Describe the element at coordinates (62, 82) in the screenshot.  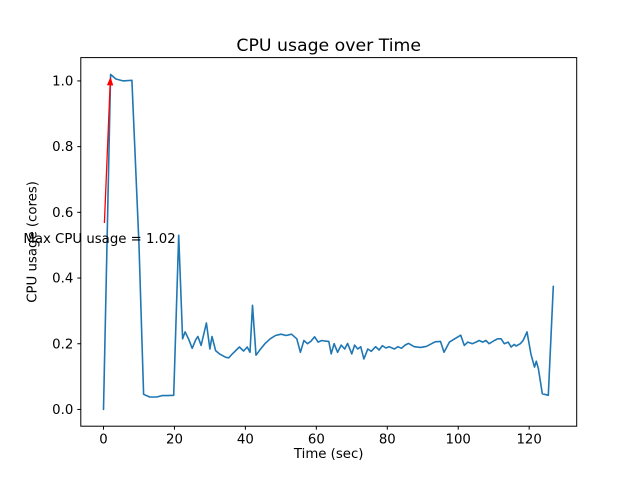
I see `y-tick-label: 1.0` at that location.